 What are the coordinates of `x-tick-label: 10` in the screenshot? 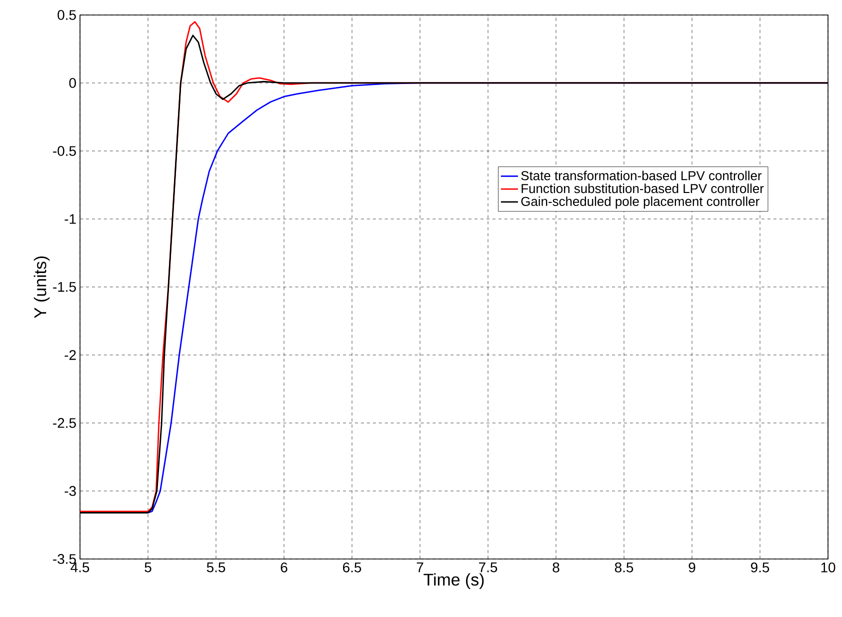 It's located at (828, 567).